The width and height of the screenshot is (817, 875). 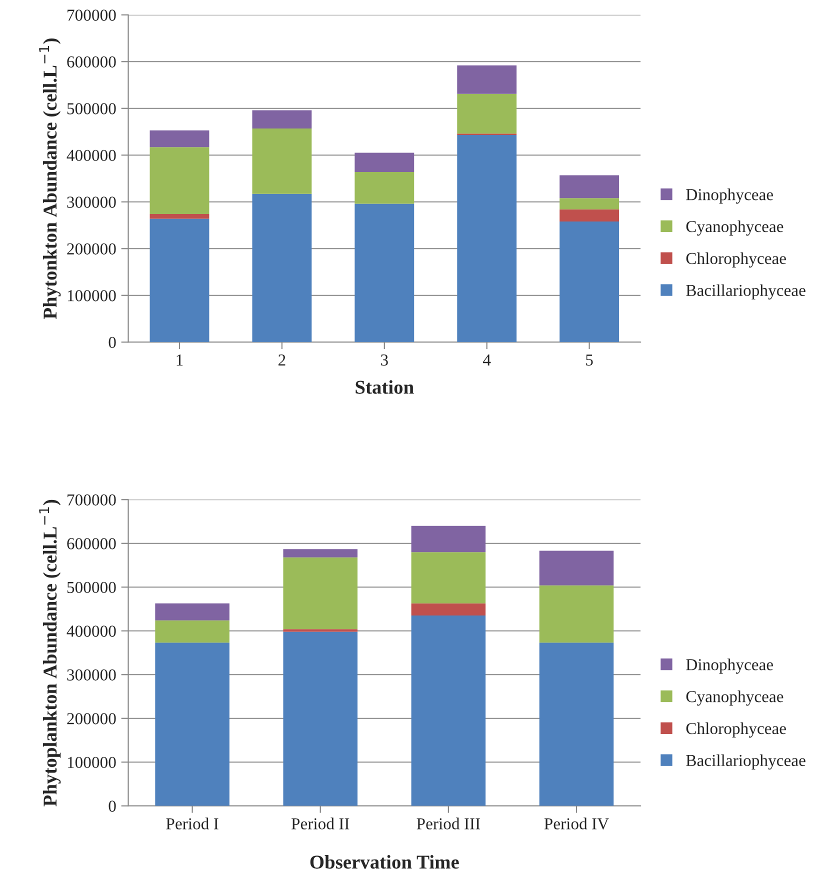 I want to click on x-axis-title: Observation Time, so click(x=384, y=862).